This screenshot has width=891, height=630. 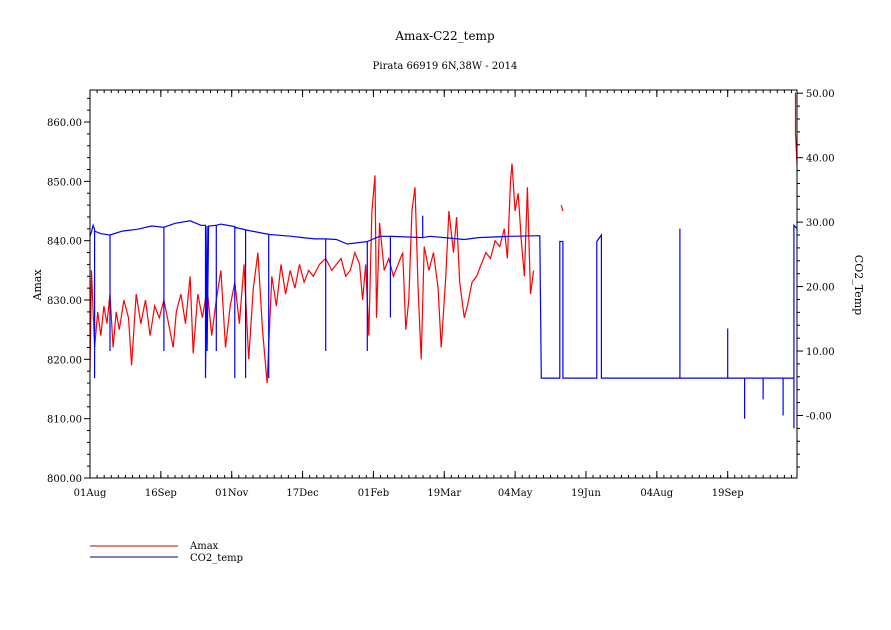 What do you see at coordinates (216, 558) in the screenshot?
I see `legend-label-co2-temp: CO2_temp` at bounding box center [216, 558].